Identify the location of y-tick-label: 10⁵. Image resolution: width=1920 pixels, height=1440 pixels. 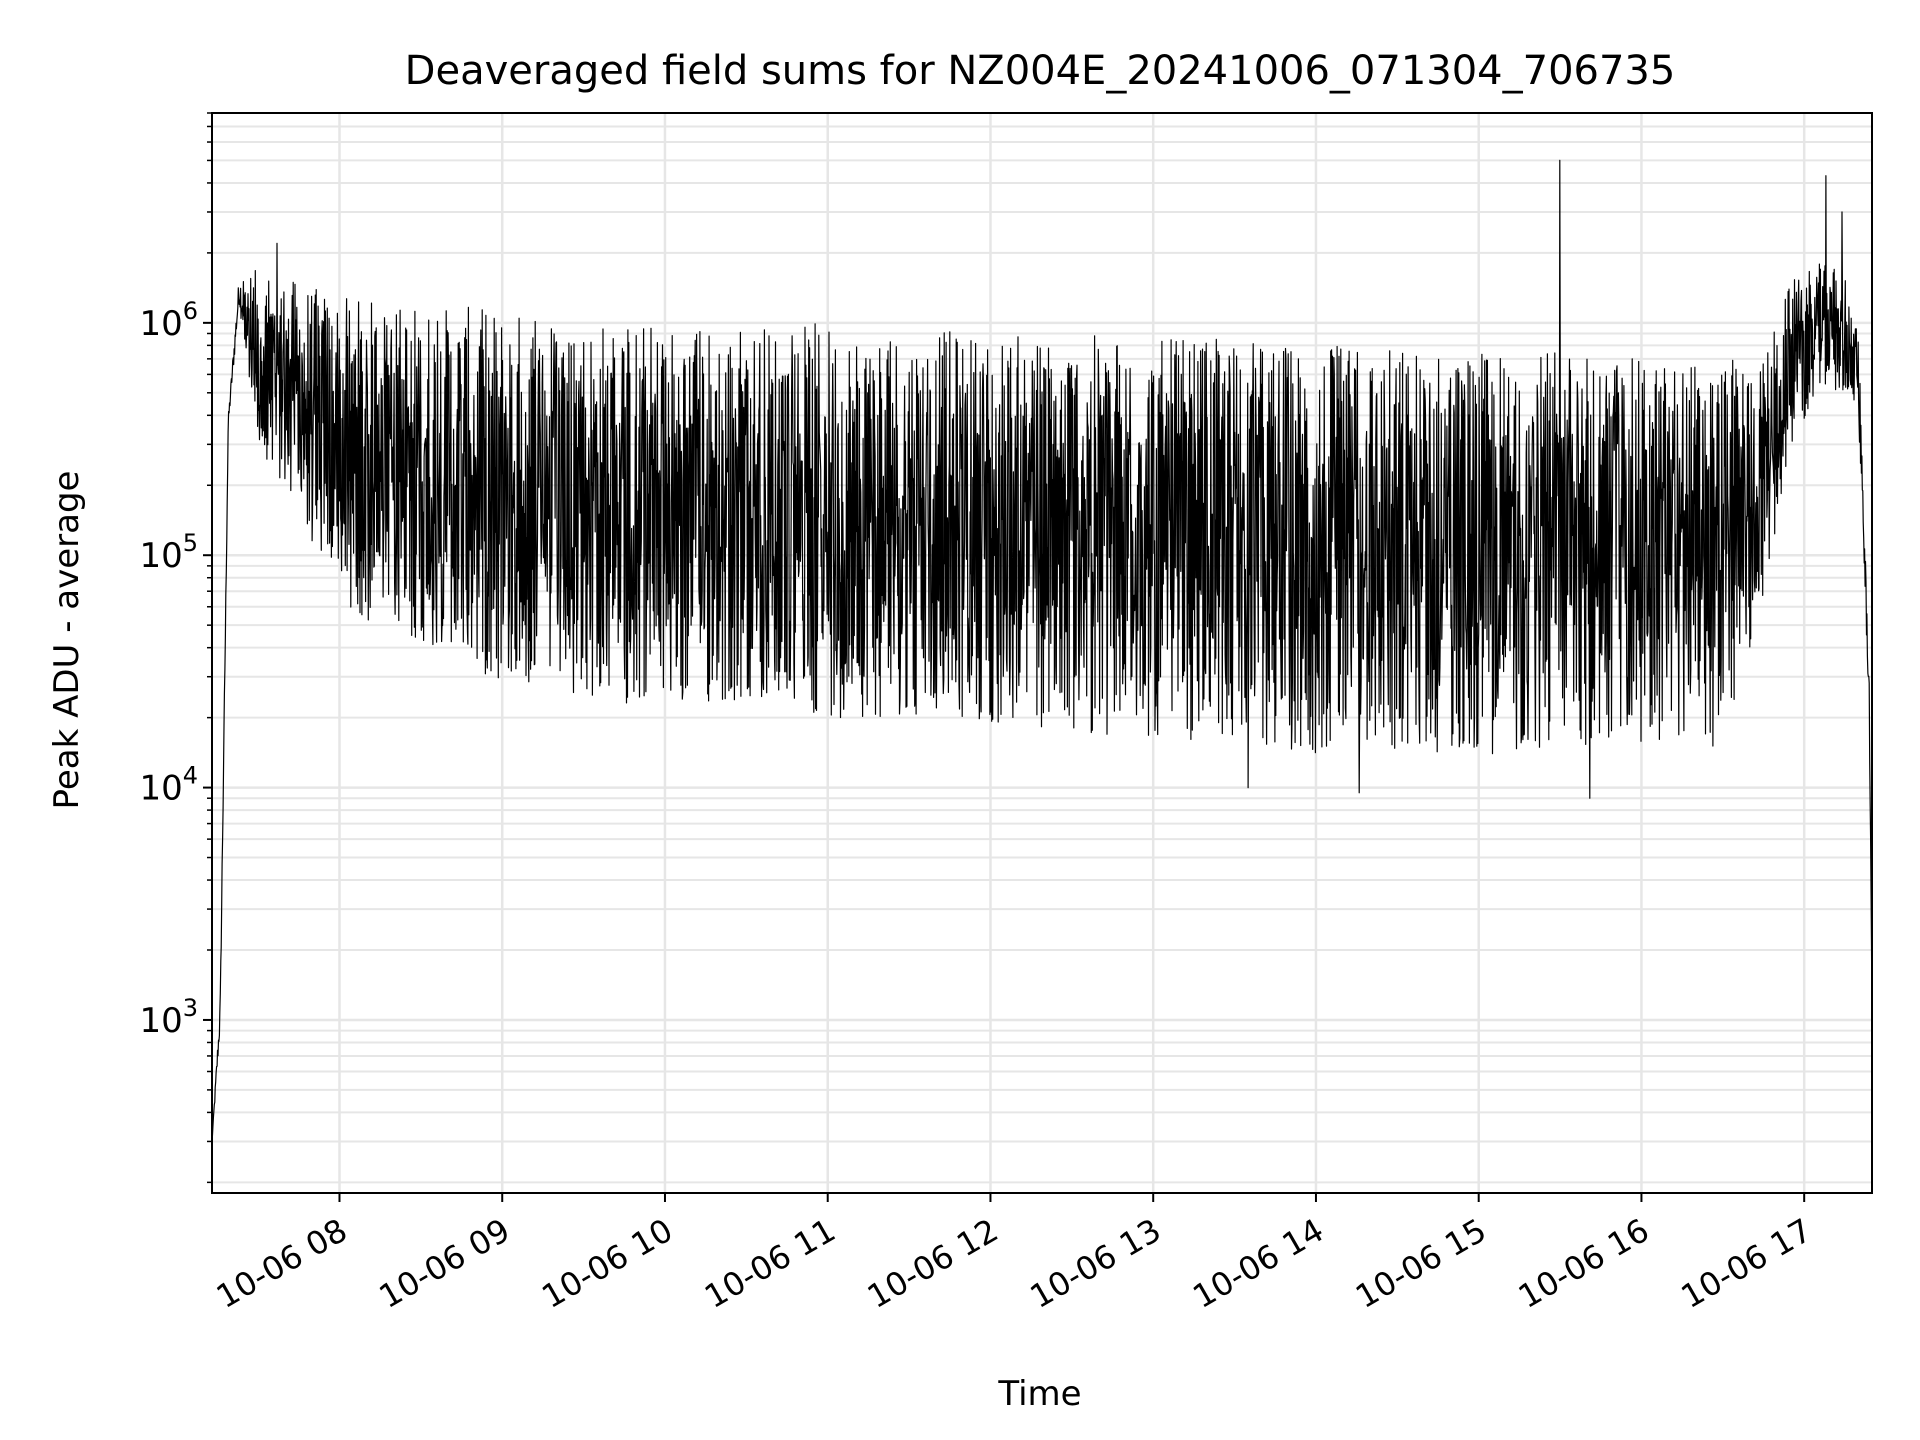
(168, 552).